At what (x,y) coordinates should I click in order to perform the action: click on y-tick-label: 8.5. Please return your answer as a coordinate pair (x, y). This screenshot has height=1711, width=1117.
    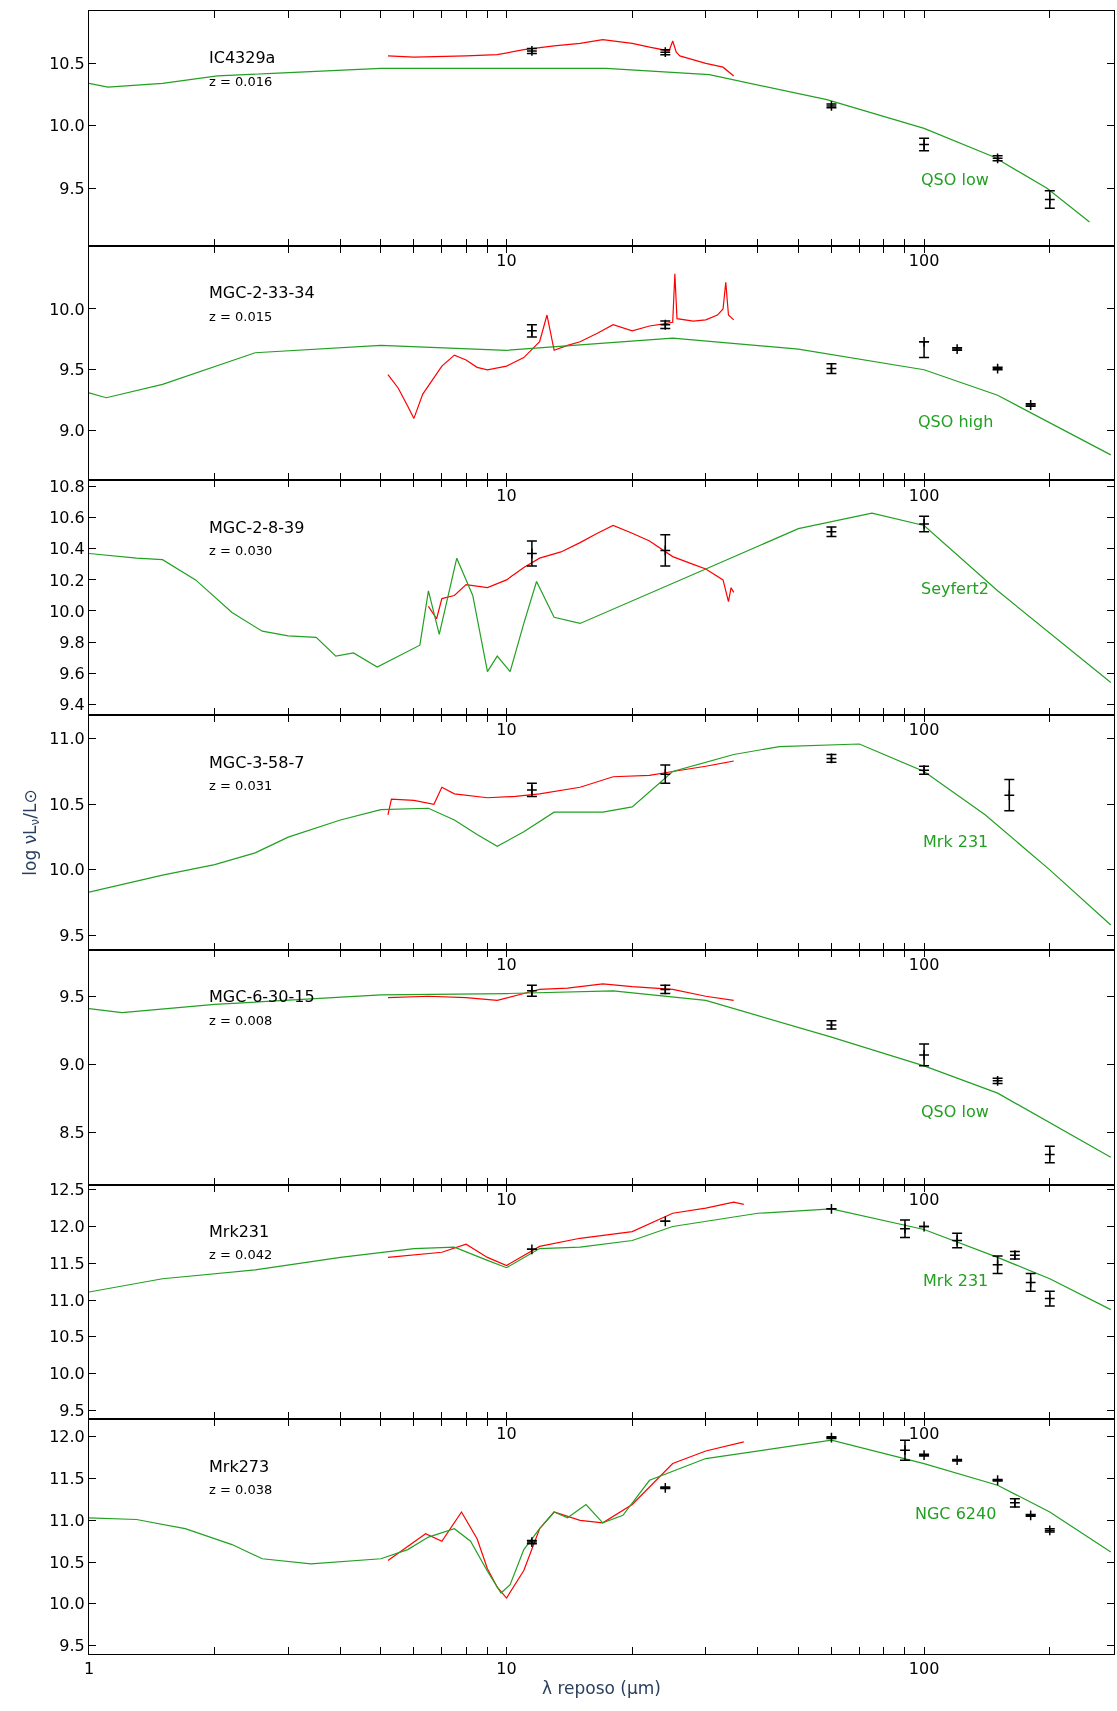
    Looking at the image, I should click on (72, 1133).